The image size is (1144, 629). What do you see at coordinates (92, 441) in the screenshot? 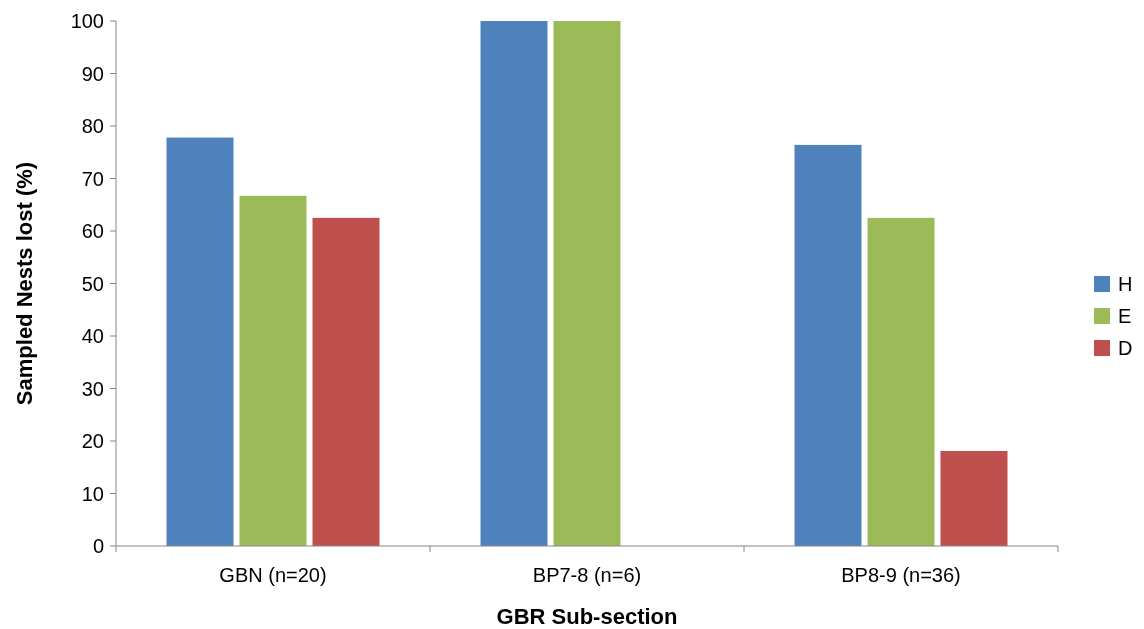
I see `y-tick-label: 20` at bounding box center [92, 441].